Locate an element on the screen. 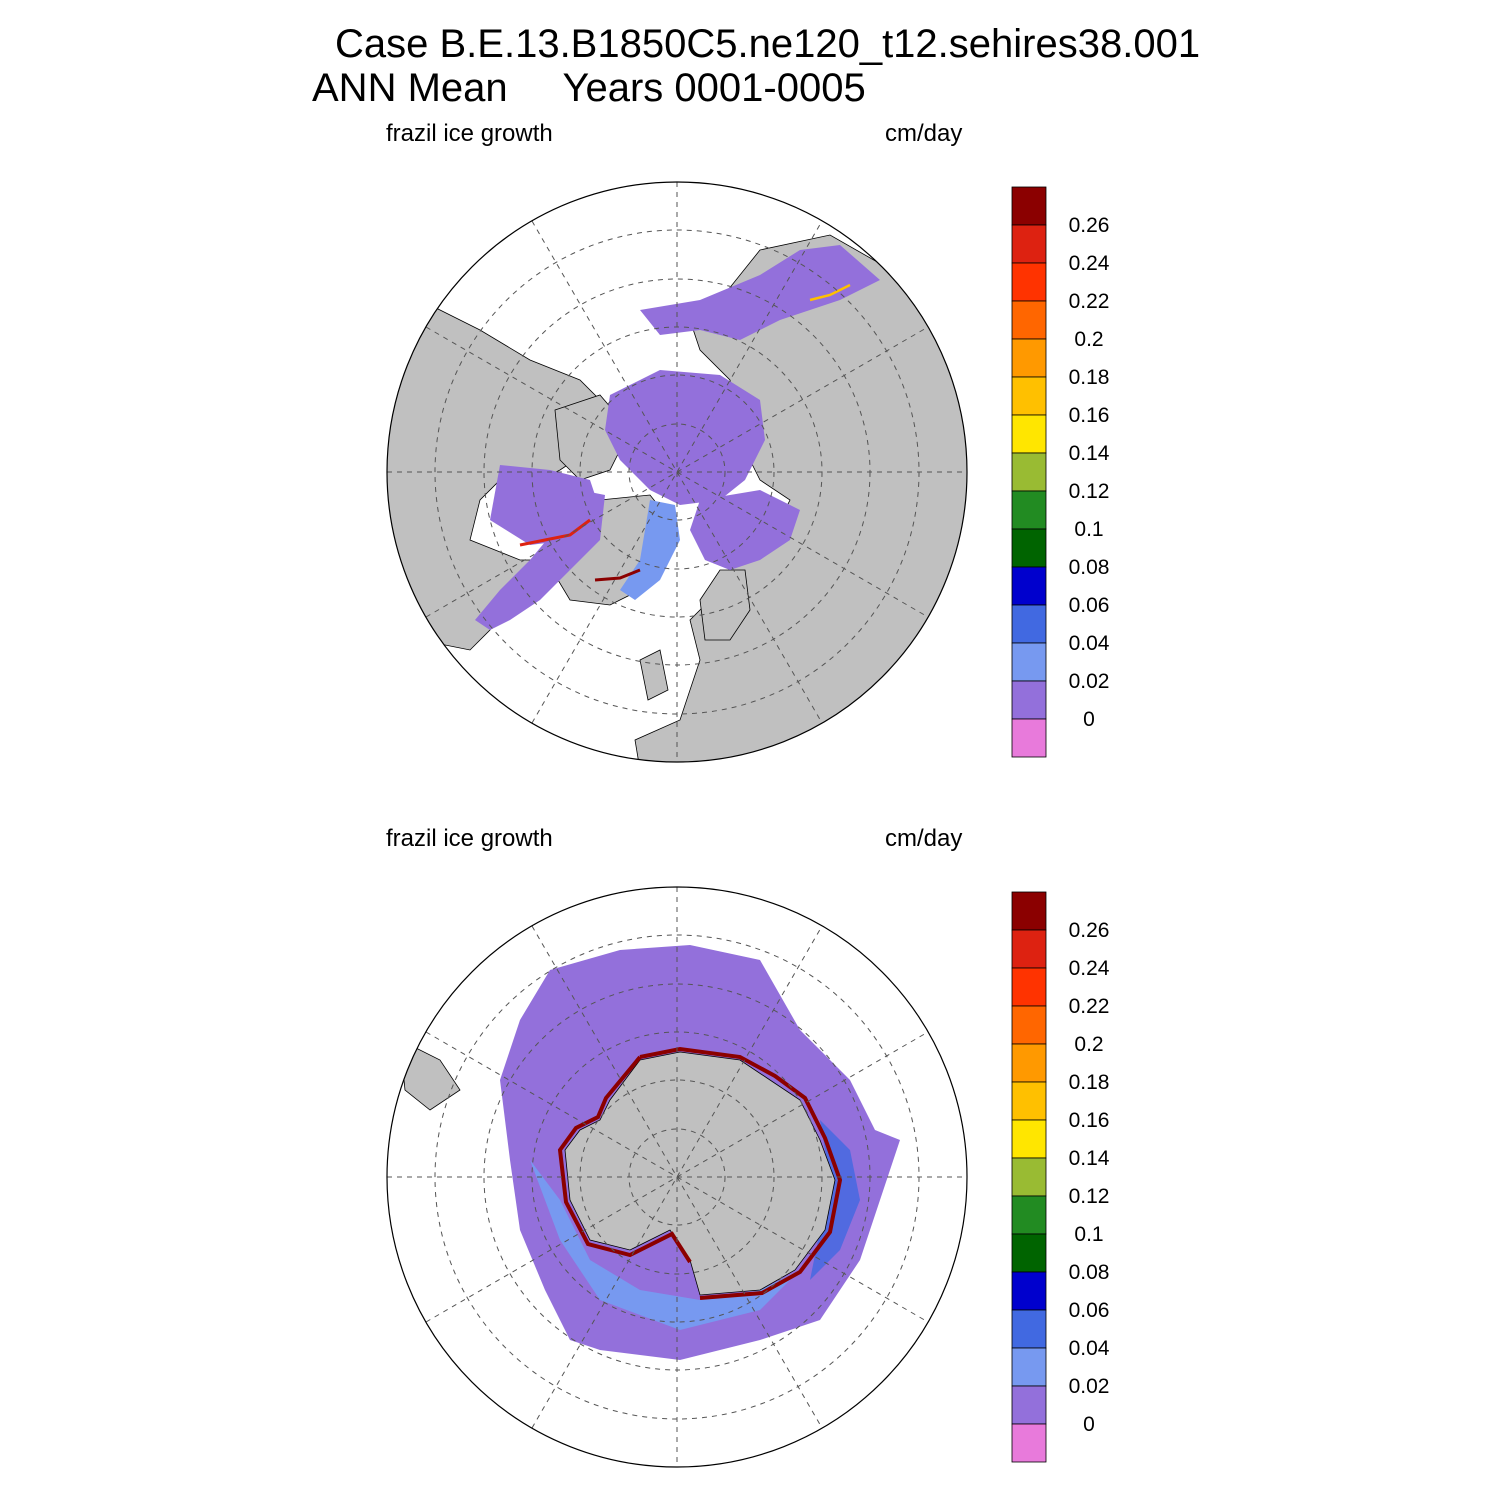 The width and height of the screenshot is (1500, 1500). north-graticule is located at coordinates (677, 472).